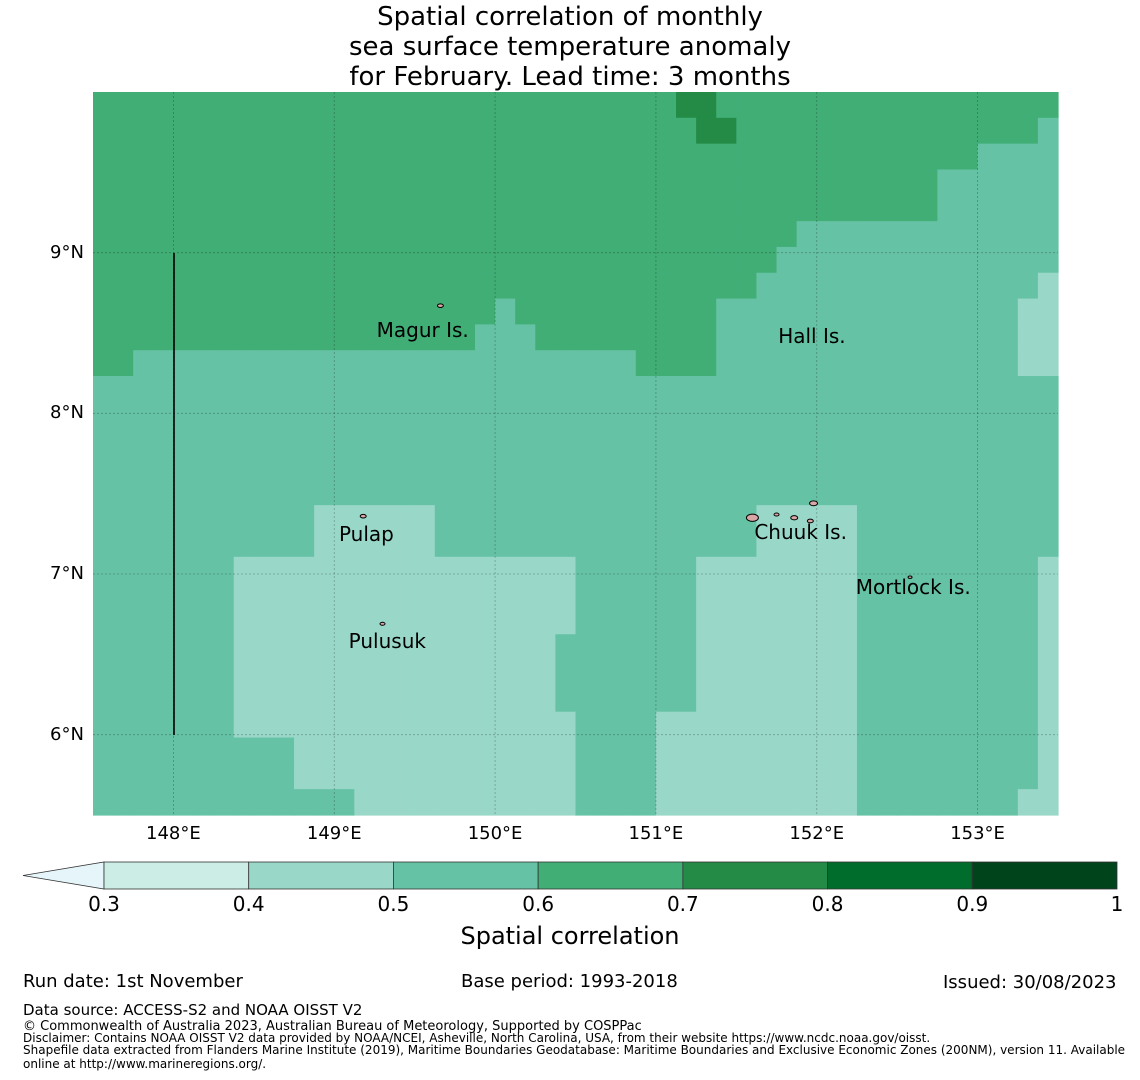 Image resolution: width=1140 pixels, height=1080 pixels. I want to click on colorbar-tick-label: 0.6, so click(538, 904).